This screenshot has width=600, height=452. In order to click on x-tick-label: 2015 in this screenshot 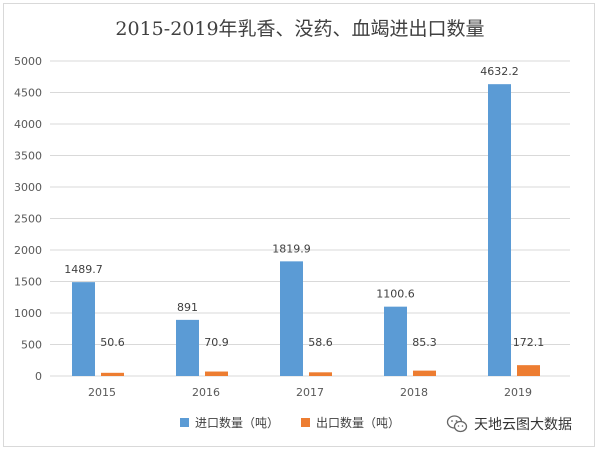, I will do `click(102, 392)`.